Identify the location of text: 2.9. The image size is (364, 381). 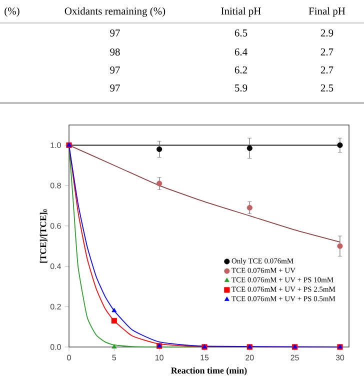
(327, 33).